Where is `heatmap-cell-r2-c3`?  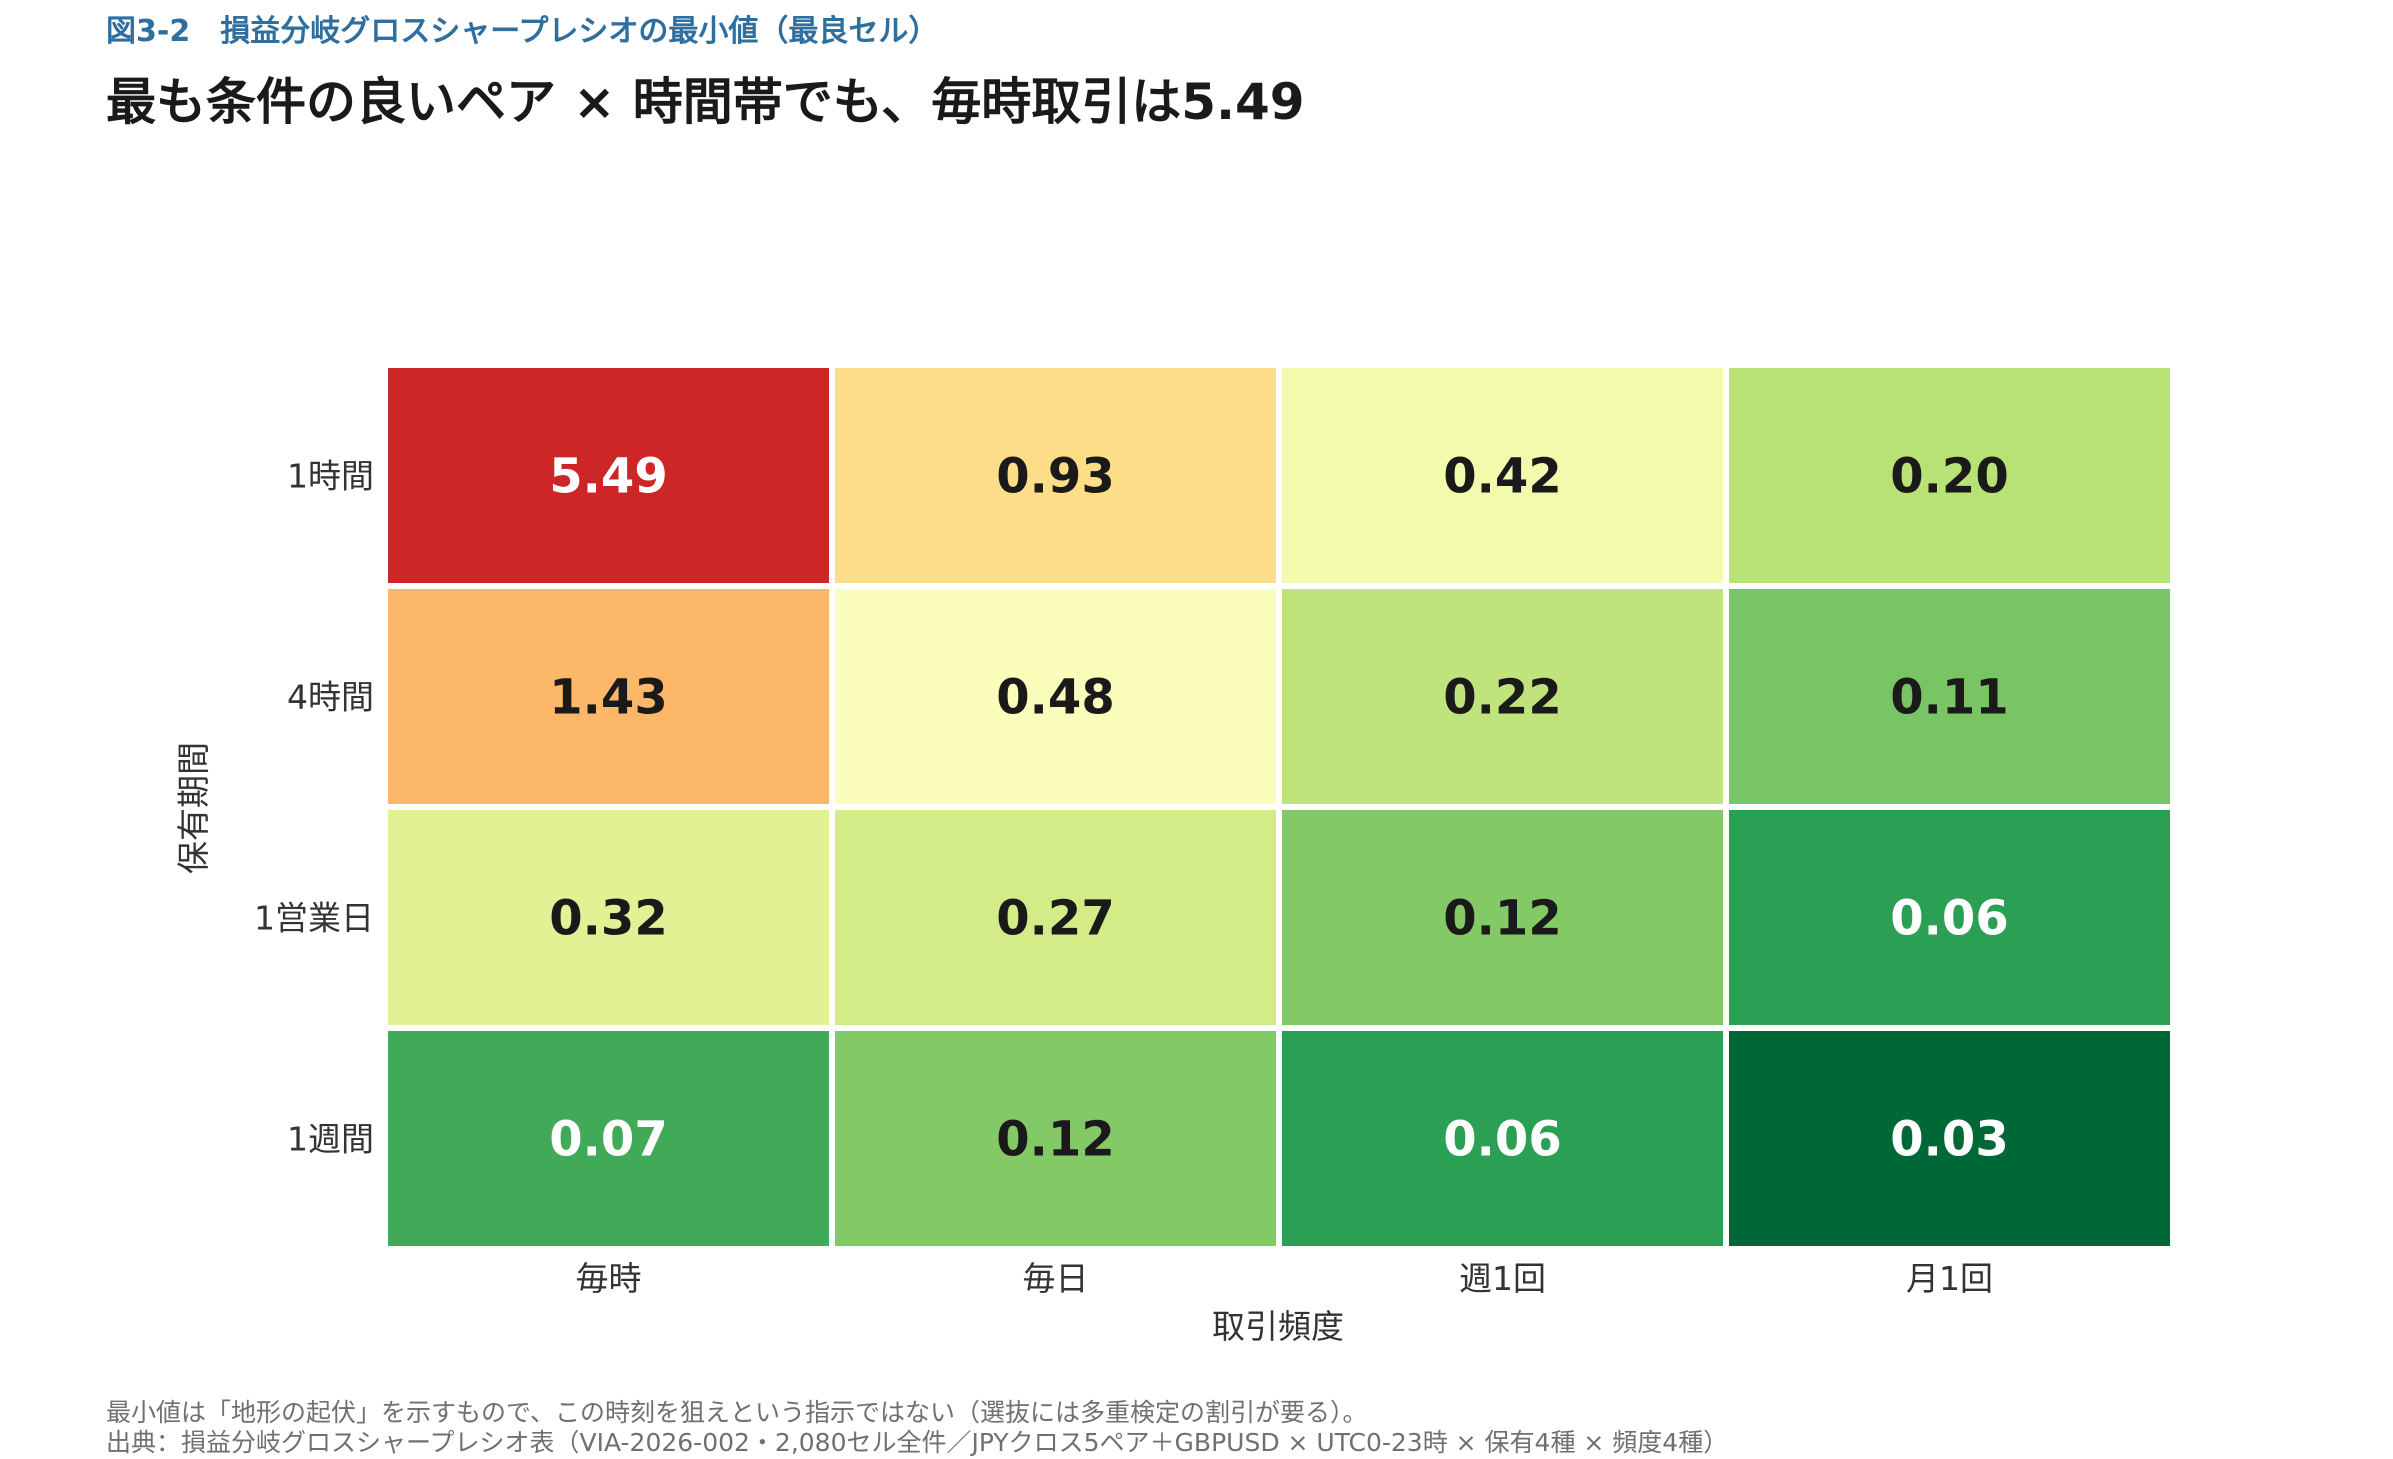 heatmap-cell-r2-c3 is located at coordinates (1949, 917).